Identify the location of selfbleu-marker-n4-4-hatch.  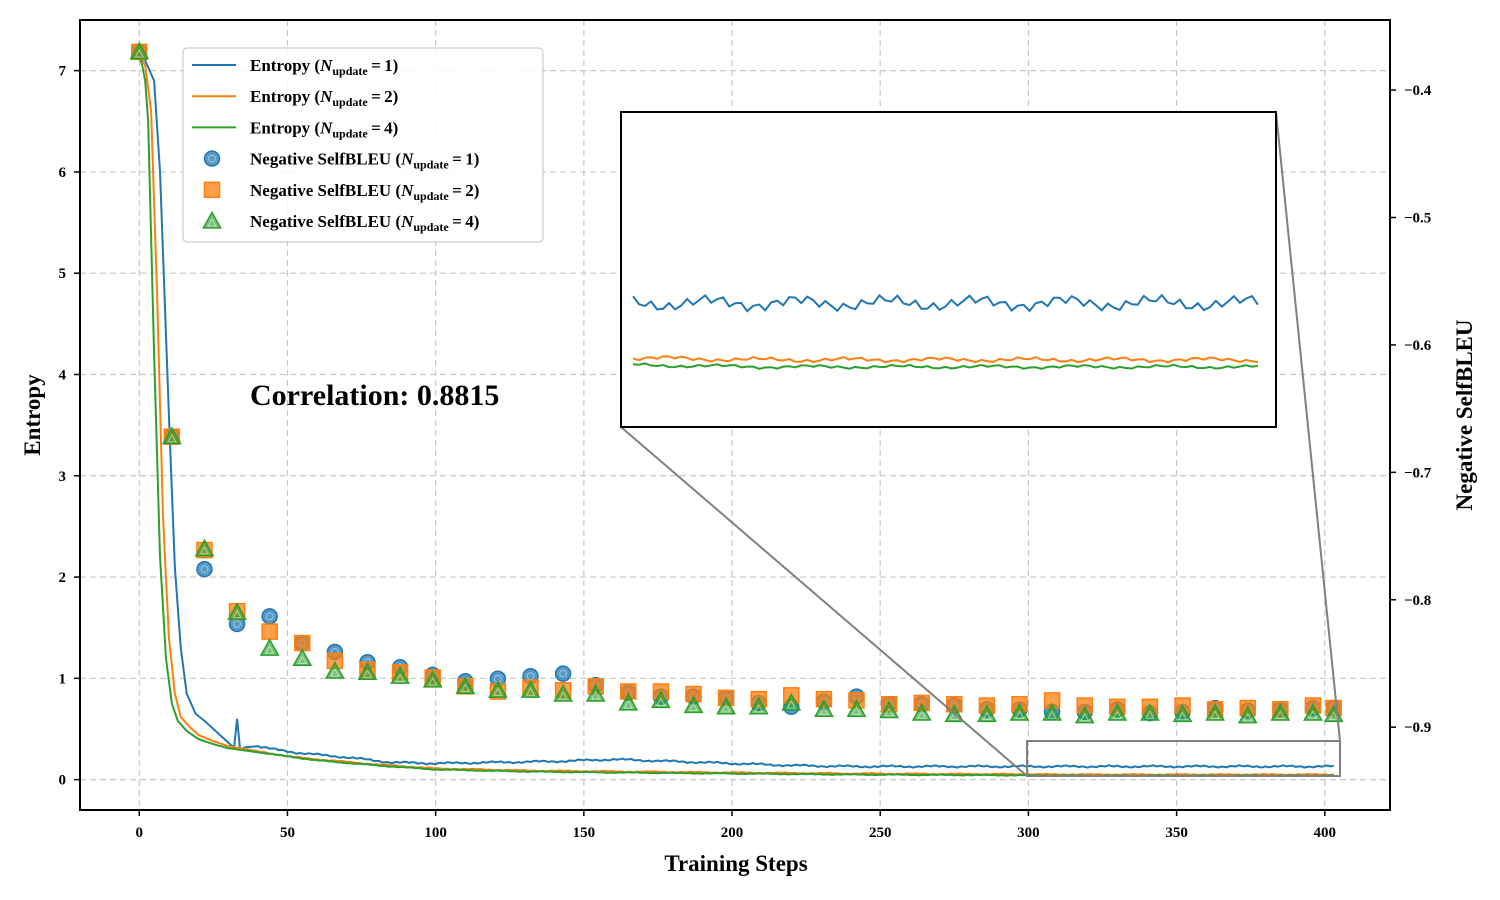
(269, 649).